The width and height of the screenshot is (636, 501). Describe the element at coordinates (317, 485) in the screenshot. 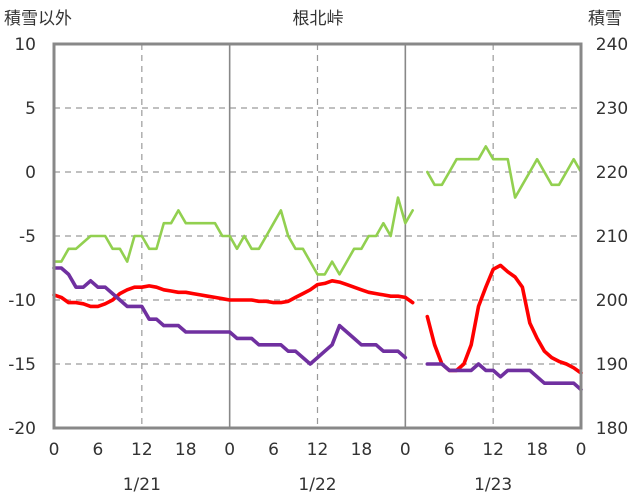

I see `x-day-label: 1/22` at that location.